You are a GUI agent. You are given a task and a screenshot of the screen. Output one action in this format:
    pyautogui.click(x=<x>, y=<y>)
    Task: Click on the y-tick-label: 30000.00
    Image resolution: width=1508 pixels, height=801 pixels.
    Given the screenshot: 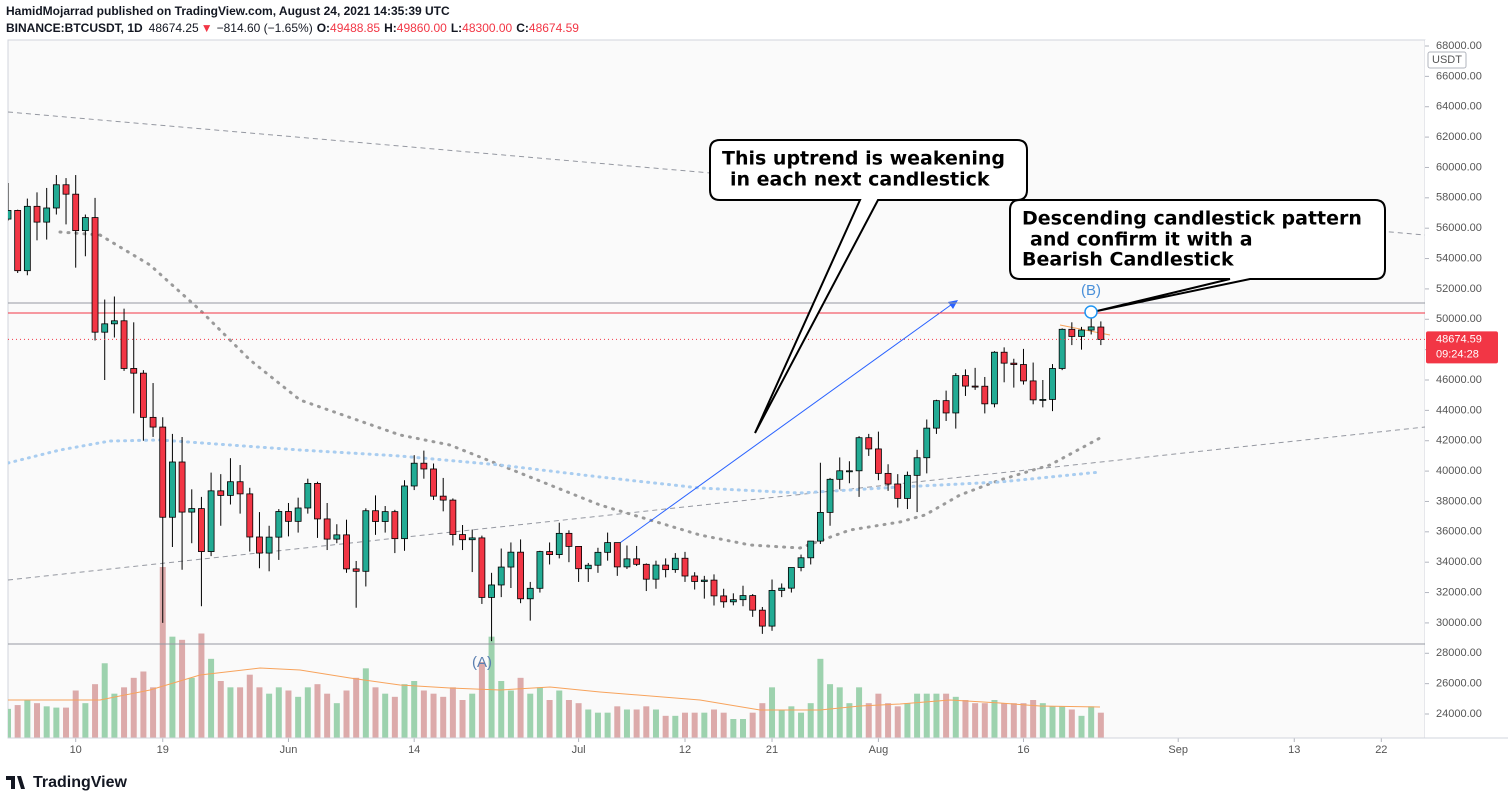 What is the action you would take?
    pyautogui.click(x=1459, y=623)
    